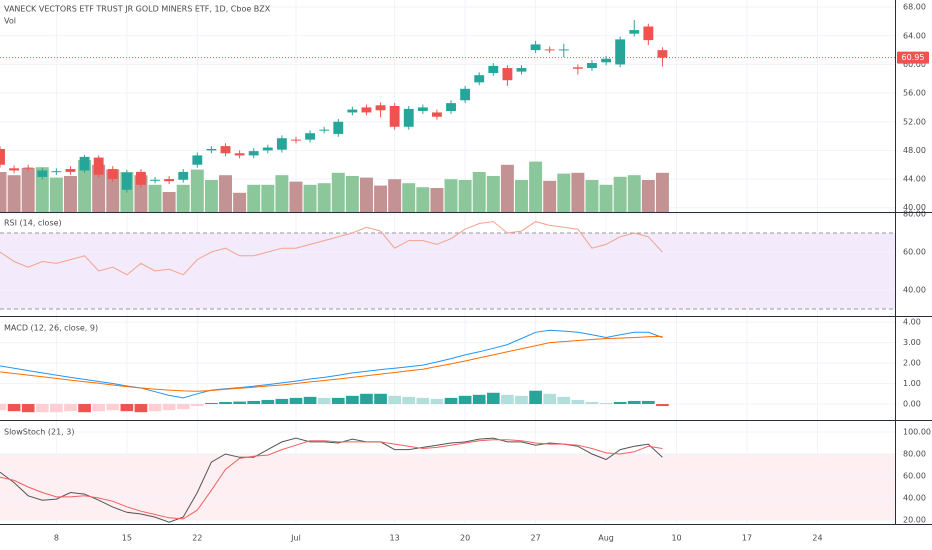  Describe the element at coordinates (917, 432) in the screenshot. I see `y-tick-label: 100.00` at that location.